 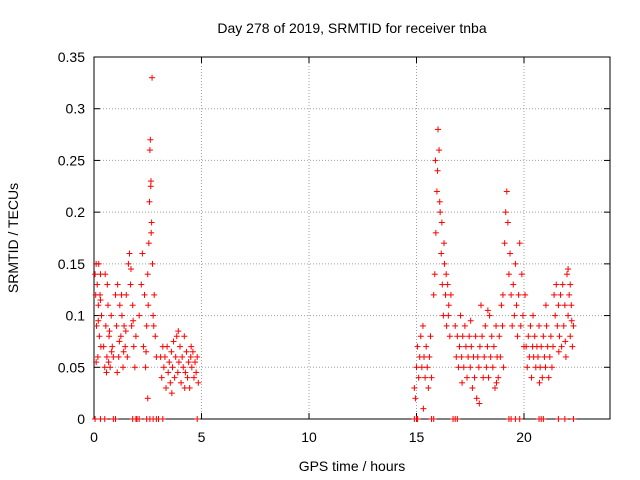 I want to click on y-tick-label: 0.3, so click(x=76, y=109).